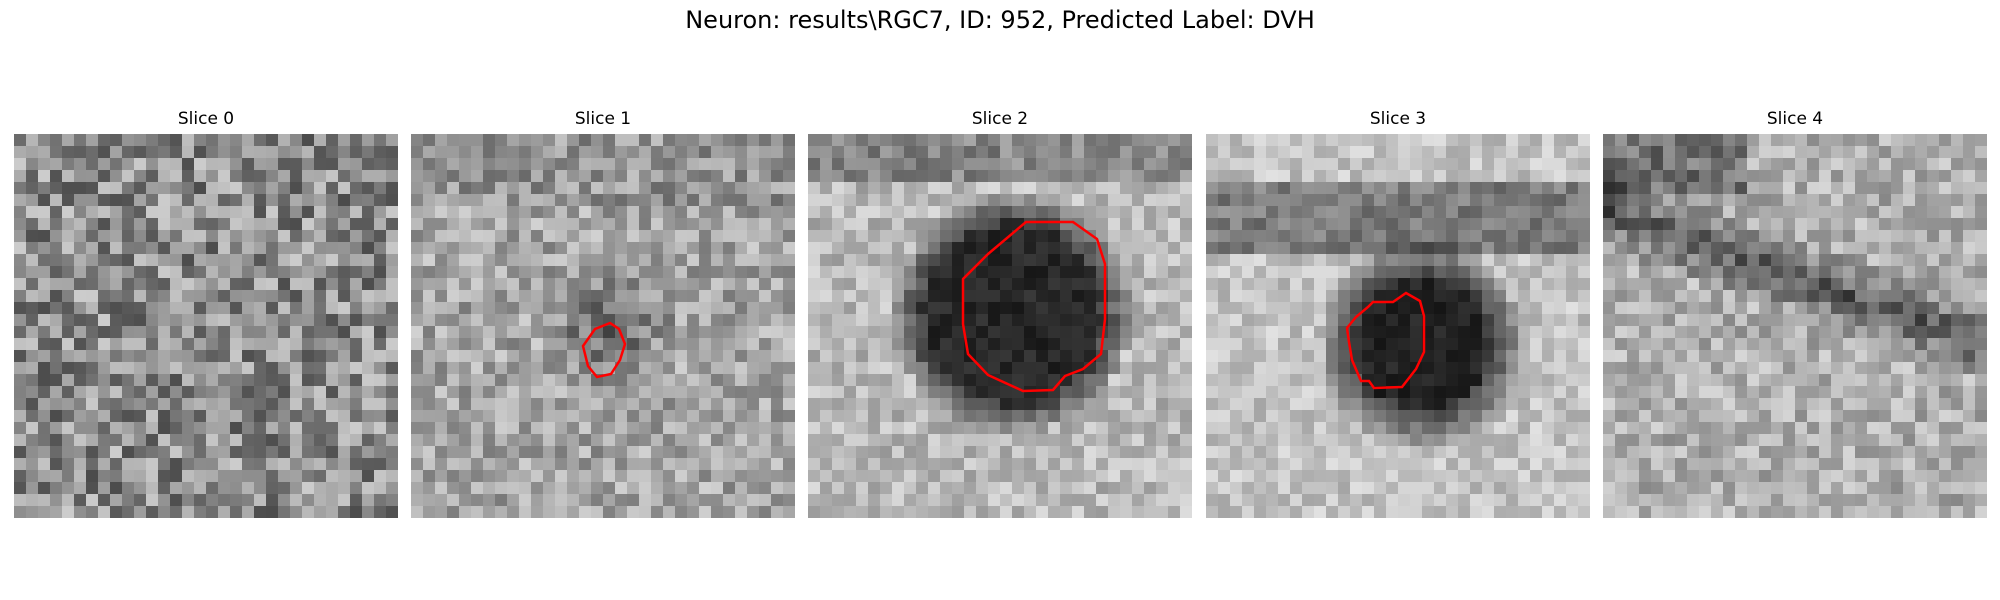  I want to click on slice-title: Slice 3, so click(1398, 119).